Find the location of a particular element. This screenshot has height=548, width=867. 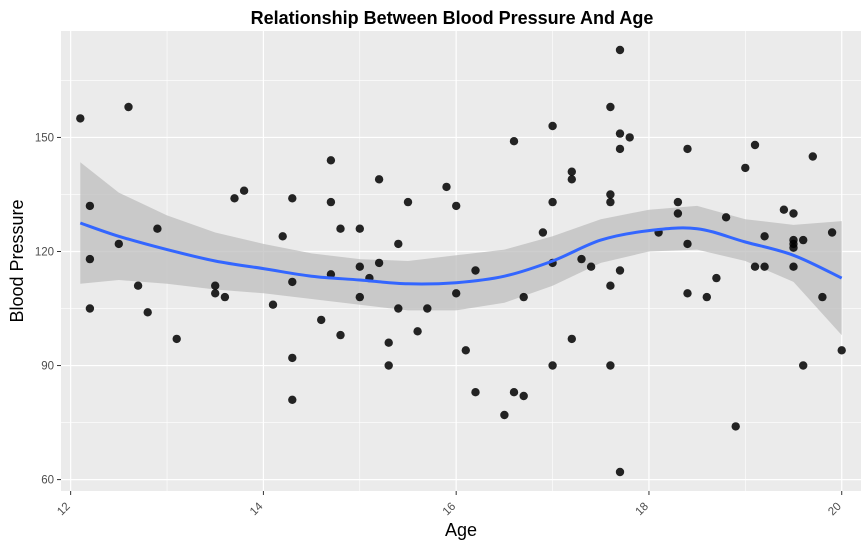

loess-curve is located at coordinates (461, 253).